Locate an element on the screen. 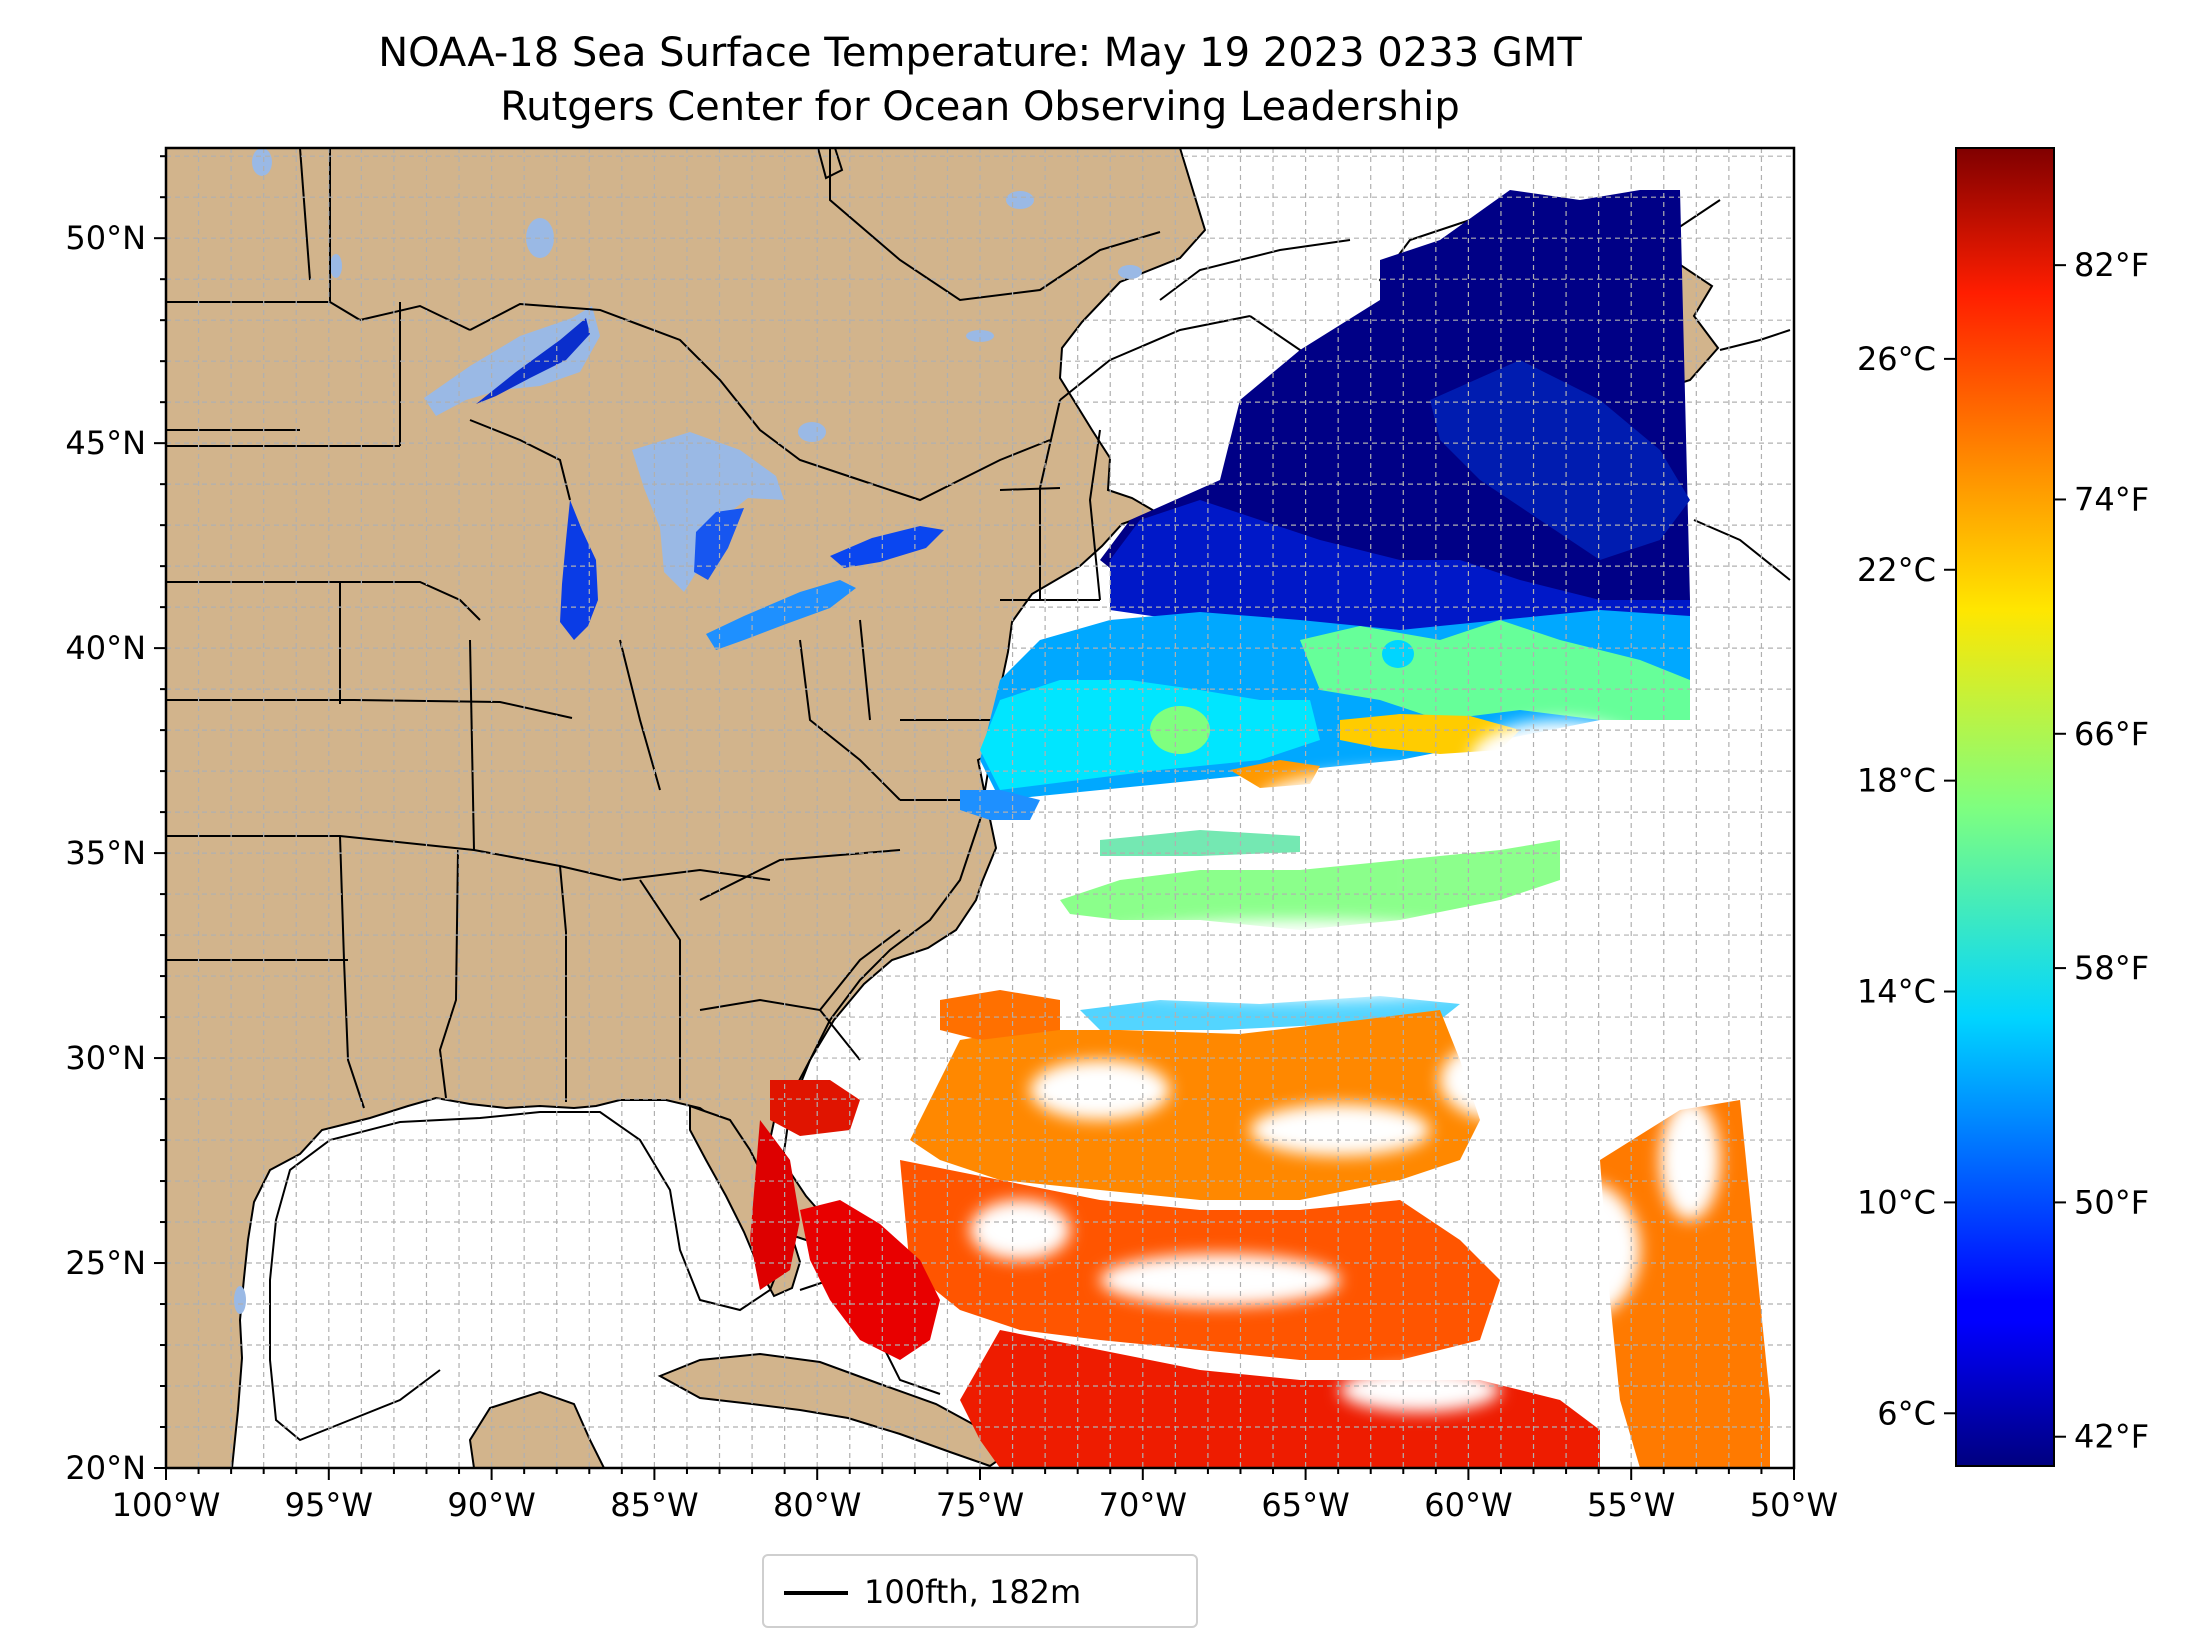 The image size is (2201, 1647). lon-tick-label: 50°W is located at coordinates (1794, 1505).